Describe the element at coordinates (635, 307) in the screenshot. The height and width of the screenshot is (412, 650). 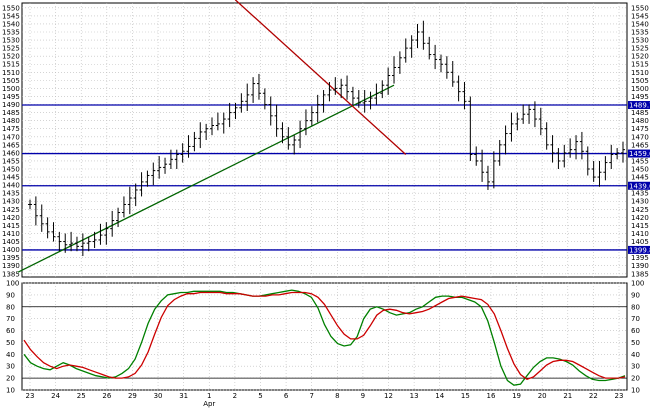
I see `stoch-y-tick-right: 80` at that location.